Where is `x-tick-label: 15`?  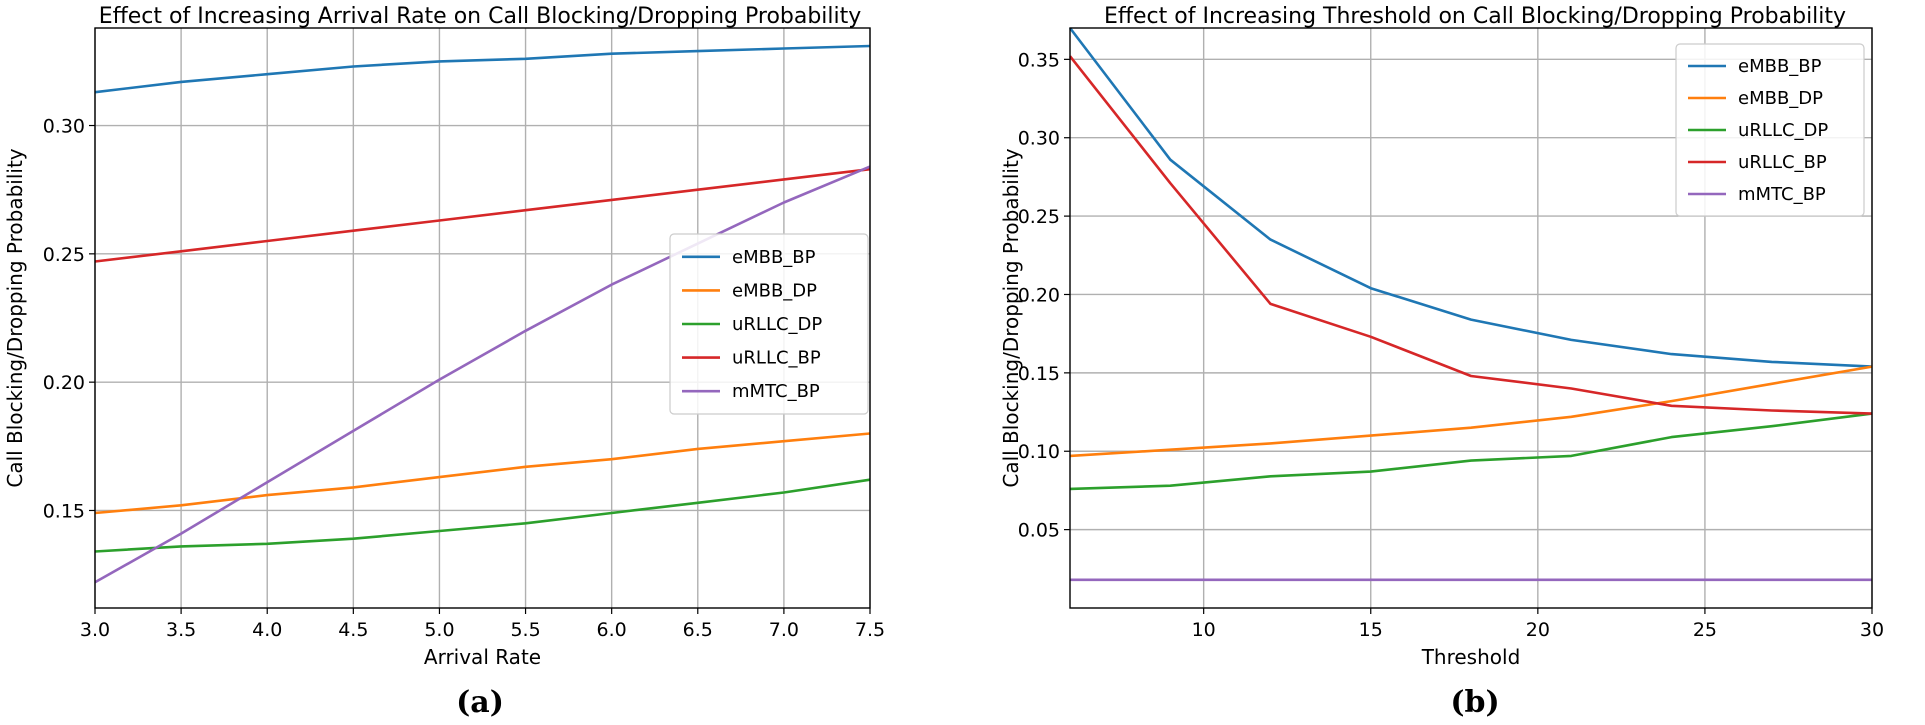
x-tick-label: 15 is located at coordinates (1371, 630).